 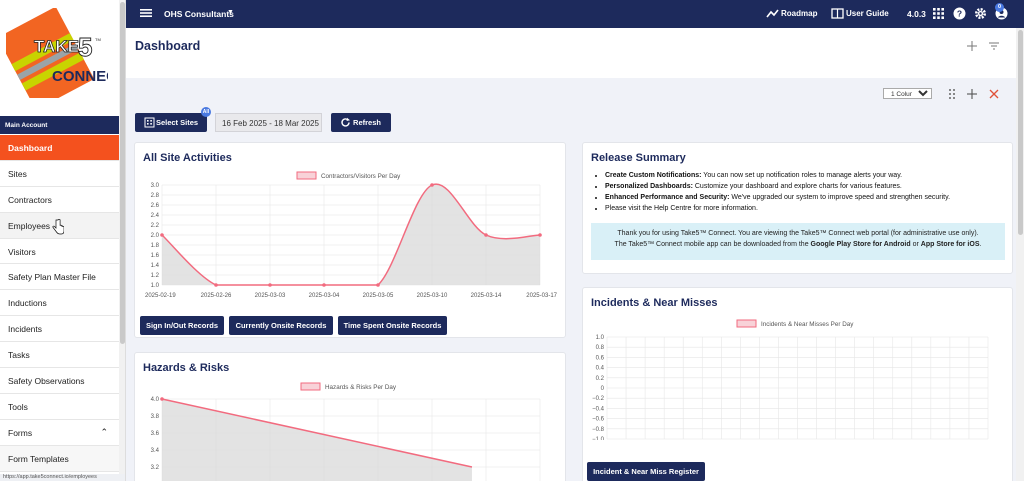 I want to click on x-tick-label: 2025-03-14, so click(x=486, y=296).